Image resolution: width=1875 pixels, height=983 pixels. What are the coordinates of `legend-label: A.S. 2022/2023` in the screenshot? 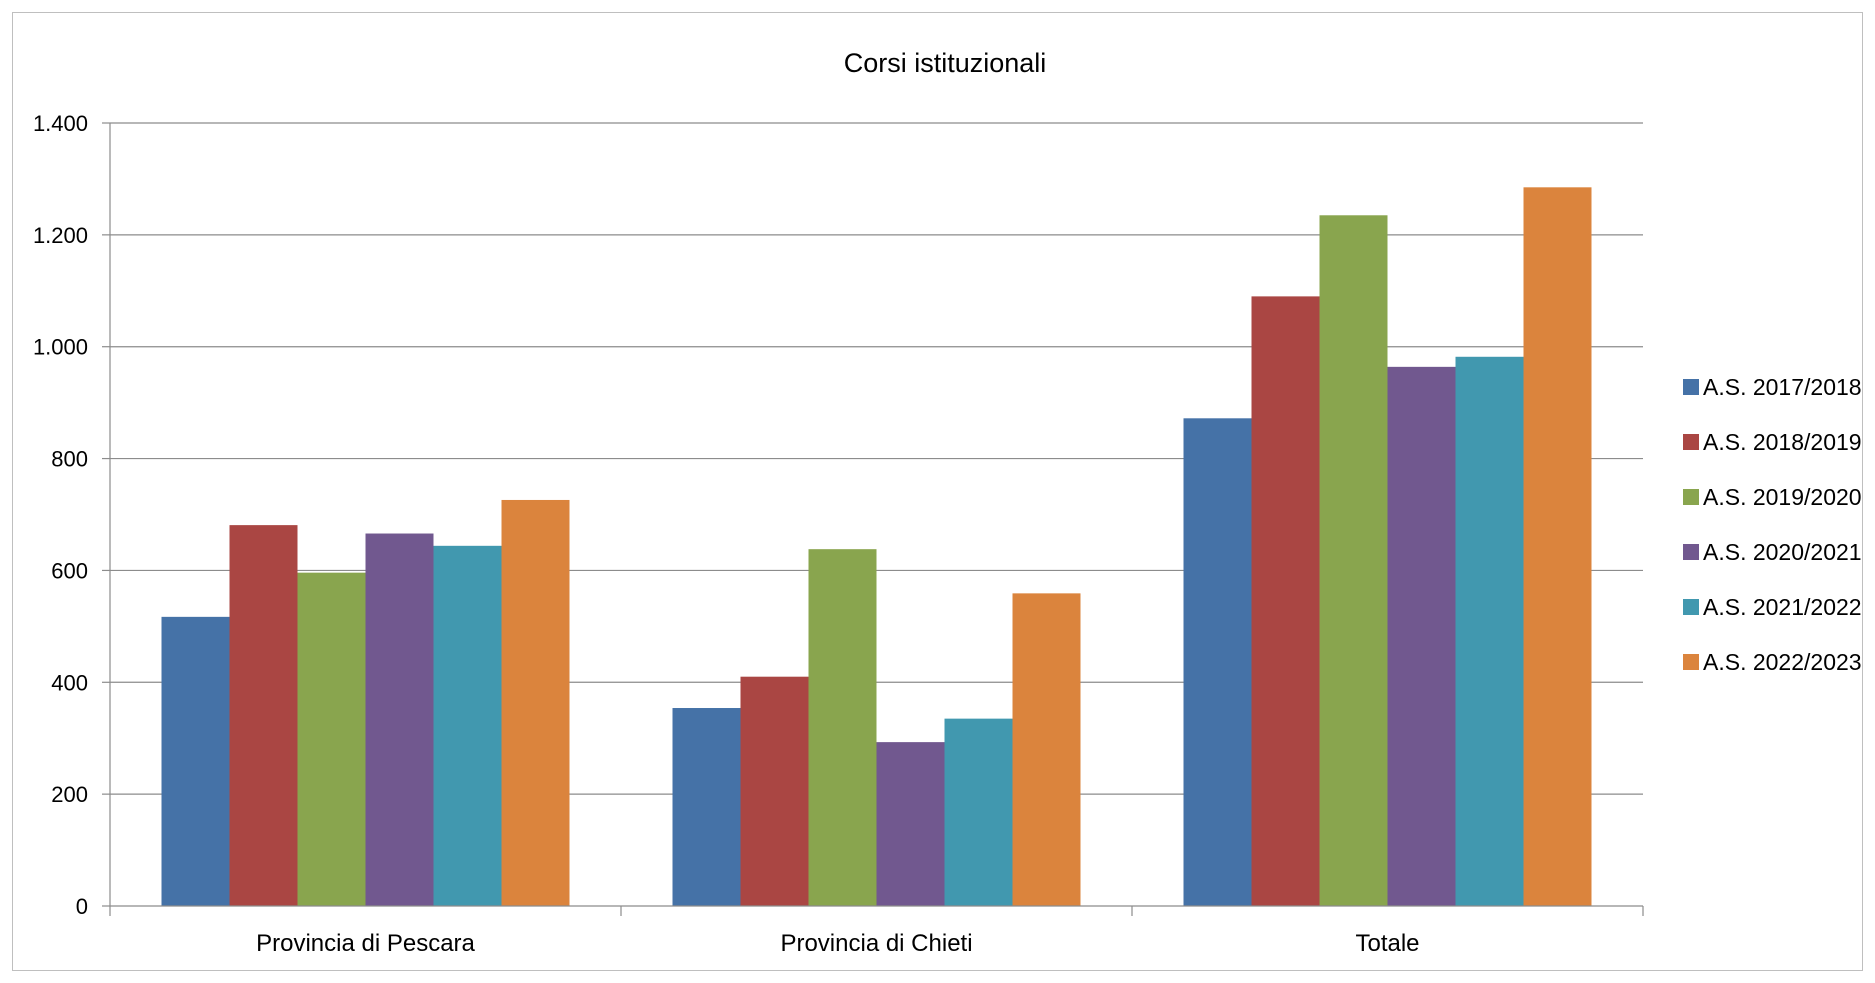 It's located at (1782, 662).